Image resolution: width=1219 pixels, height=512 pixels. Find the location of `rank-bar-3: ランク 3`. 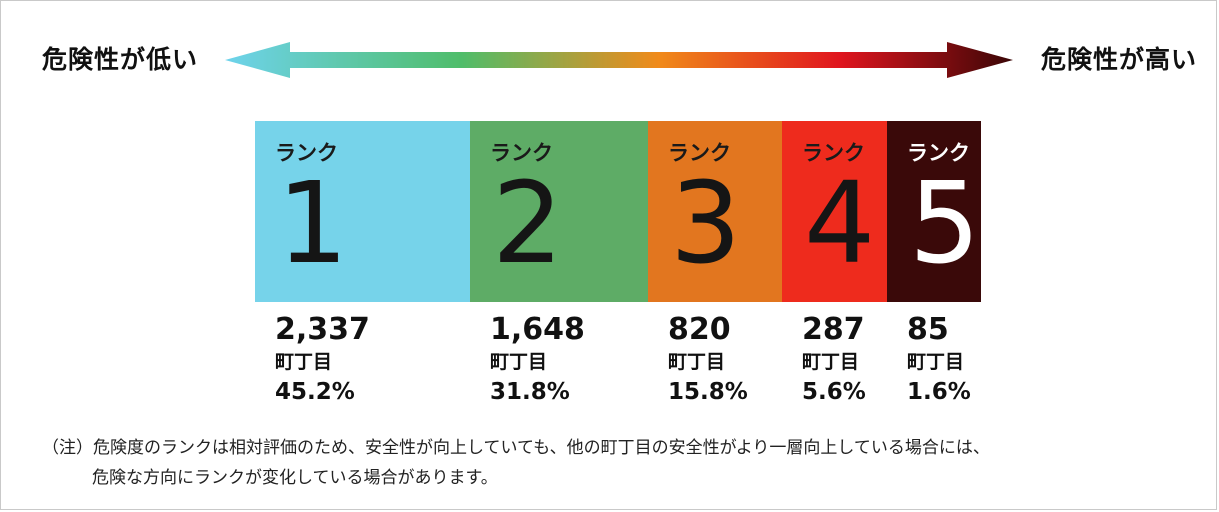

rank-bar-3: ランク 3 is located at coordinates (715, 211).